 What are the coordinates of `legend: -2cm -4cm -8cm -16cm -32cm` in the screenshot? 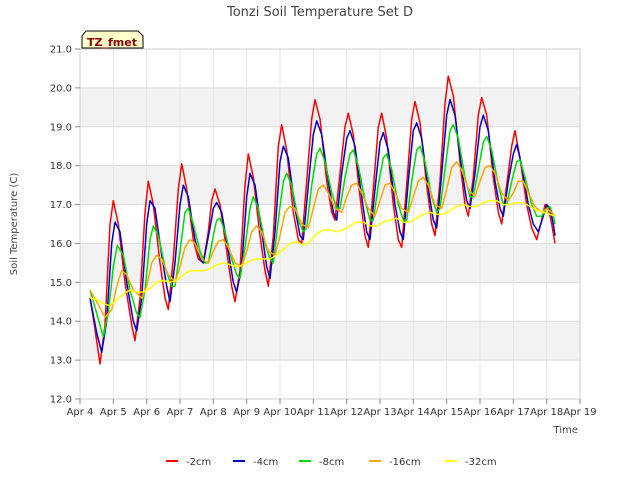 It's located at (331, 462).